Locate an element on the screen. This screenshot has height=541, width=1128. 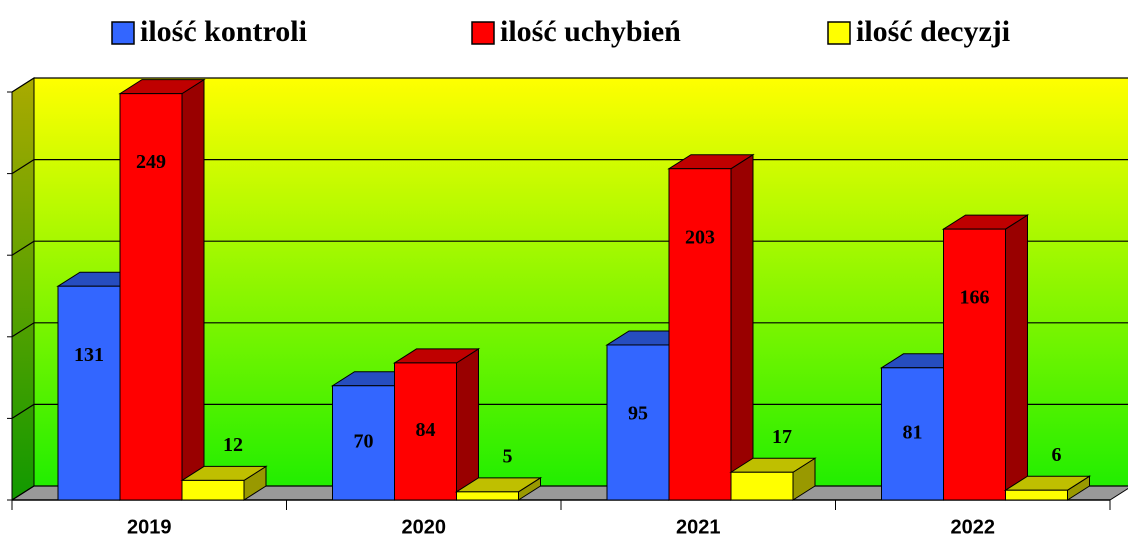
x-tick-label: 2019 is located at coordinates (149, 527).